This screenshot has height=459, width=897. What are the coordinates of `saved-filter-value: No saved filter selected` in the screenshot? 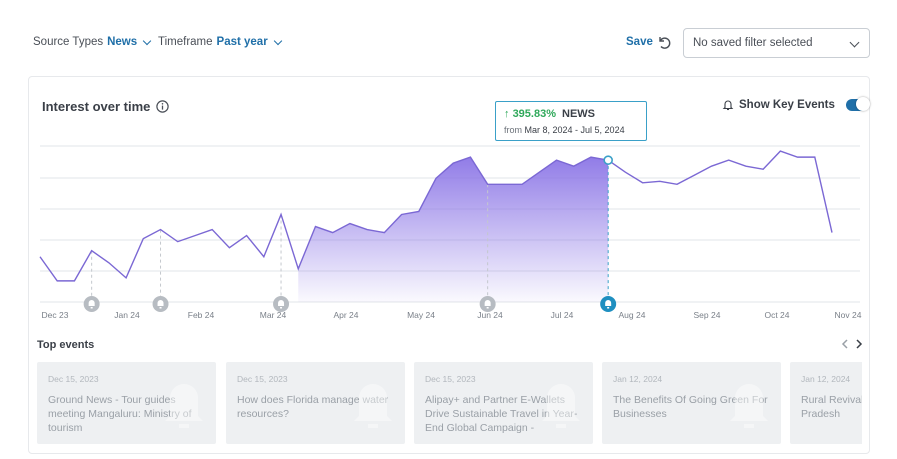 It's located at (753, 43).